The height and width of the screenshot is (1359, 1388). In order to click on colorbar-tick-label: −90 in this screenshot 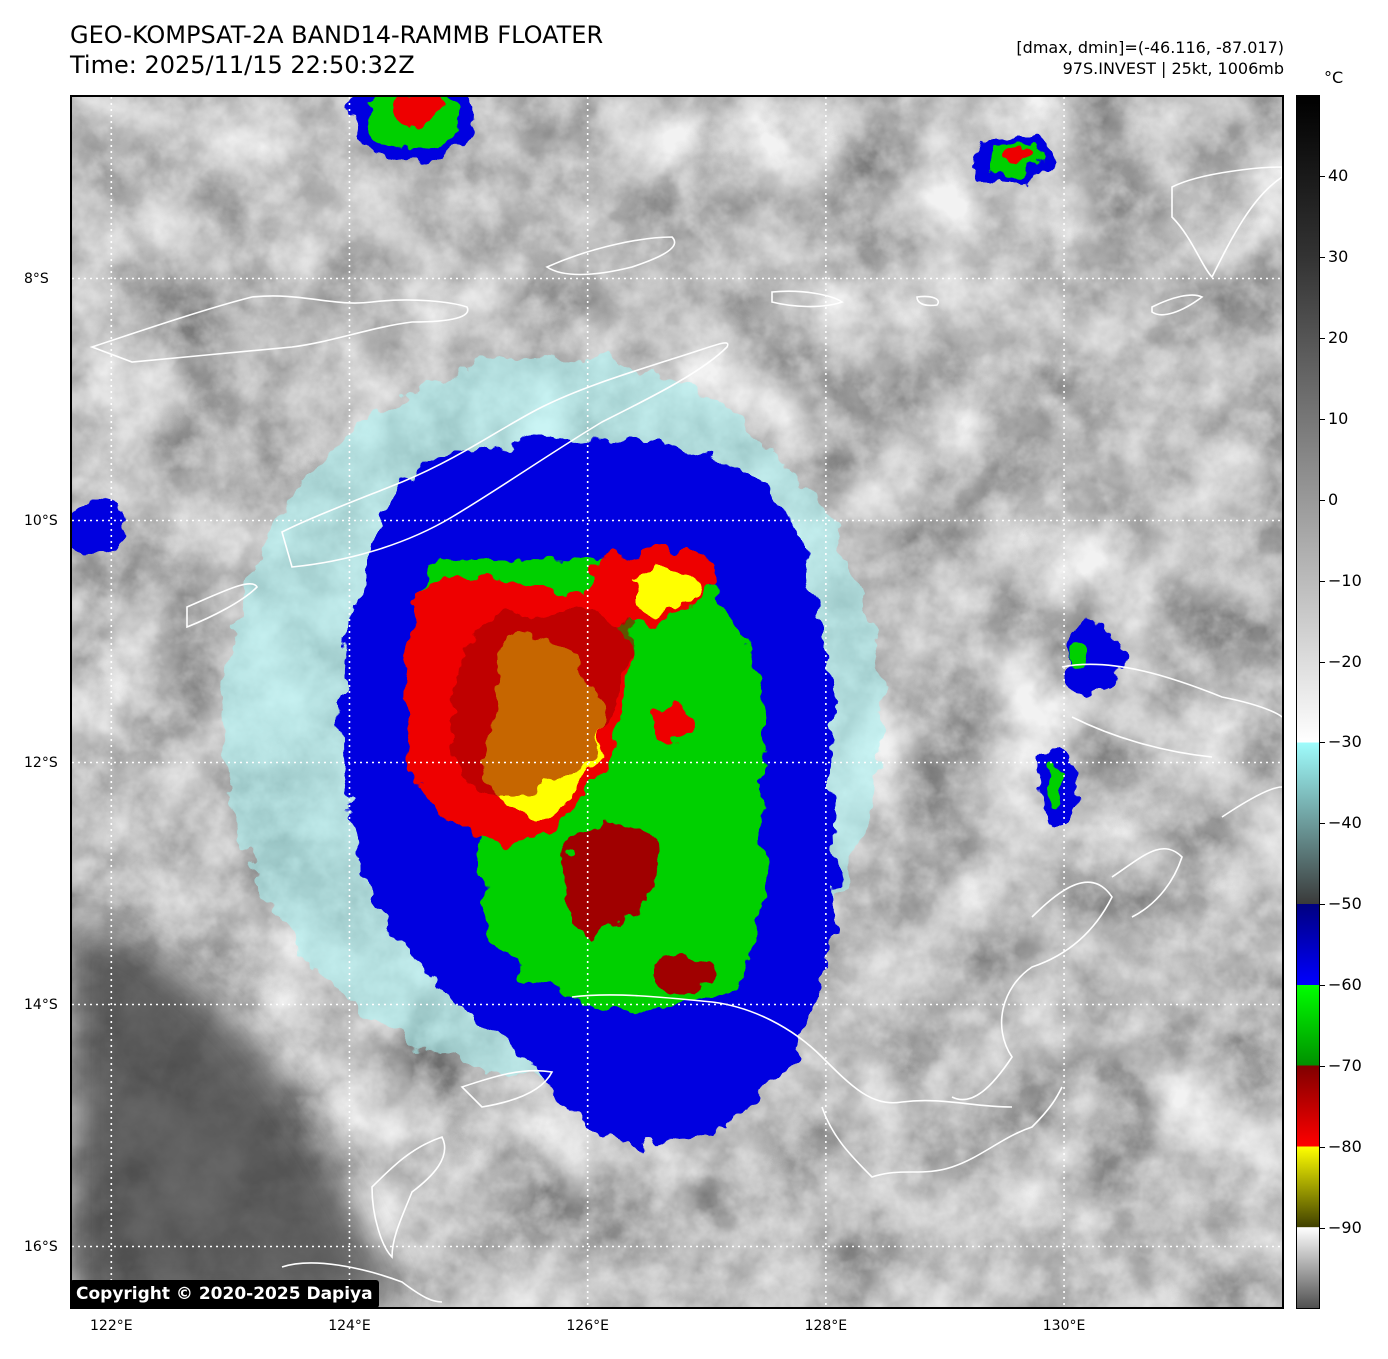, I will do `click(1345, 1228)`.